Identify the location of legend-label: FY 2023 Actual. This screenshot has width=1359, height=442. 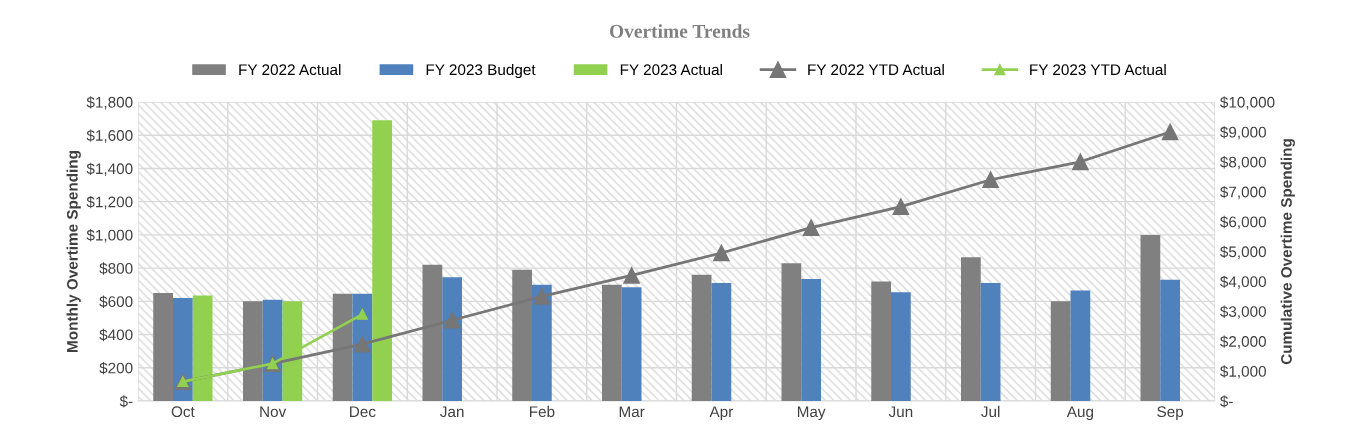
(671, 69).